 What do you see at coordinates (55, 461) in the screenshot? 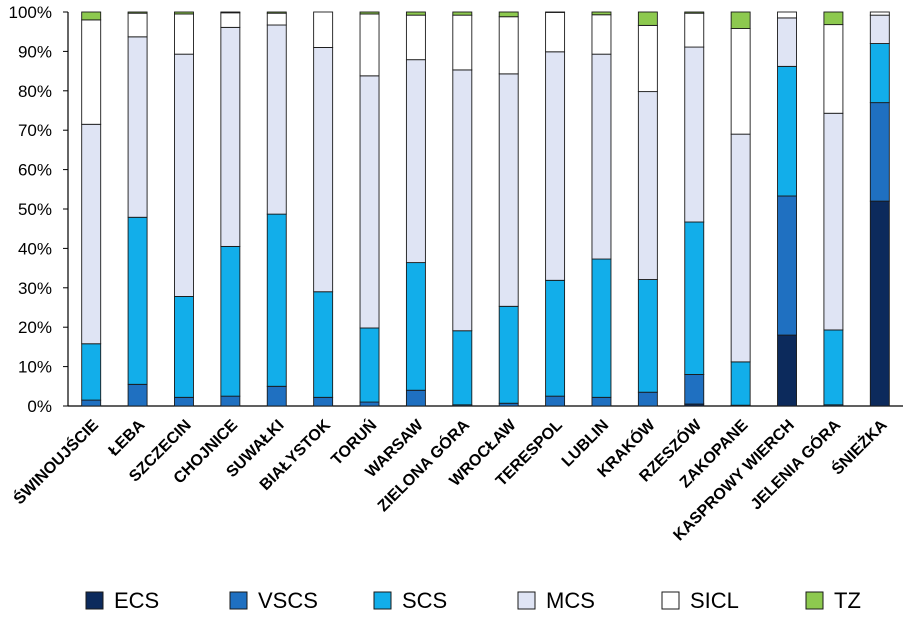
I see `x-tick-label: ŚWINOUJŚCIE` at bounding box center [55, 461].